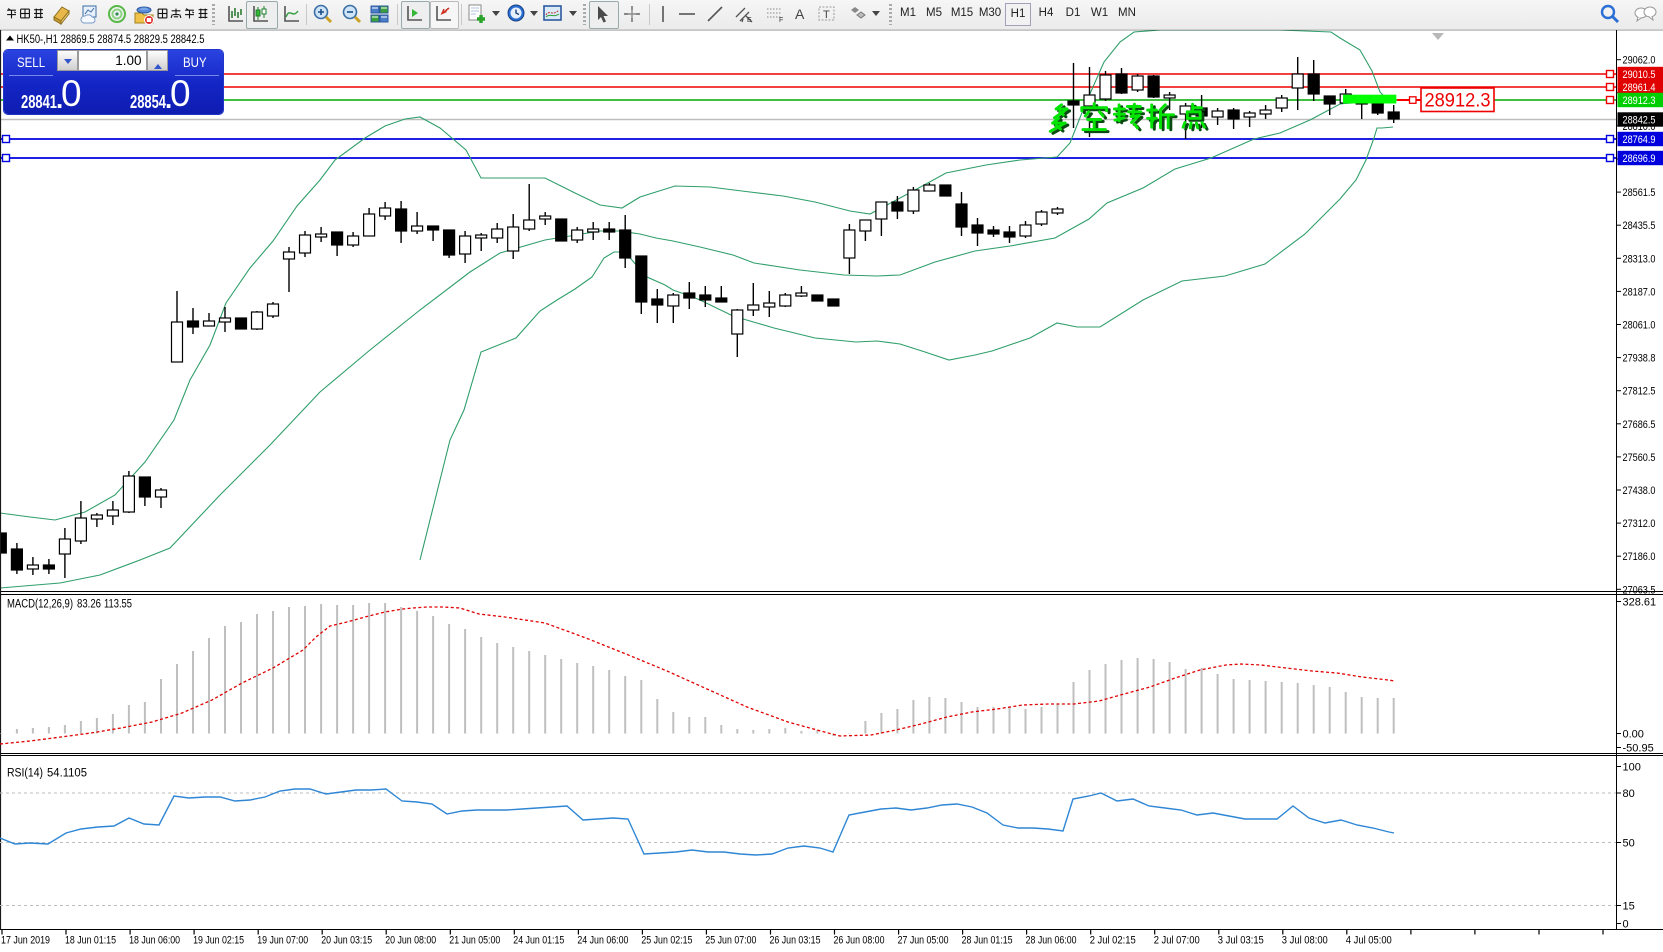 The width and height of the screenshot is (1663, 952). Describe the element at coordinates (118, 605) in the screenshot. I see `svg-text: 113.55` at that location.